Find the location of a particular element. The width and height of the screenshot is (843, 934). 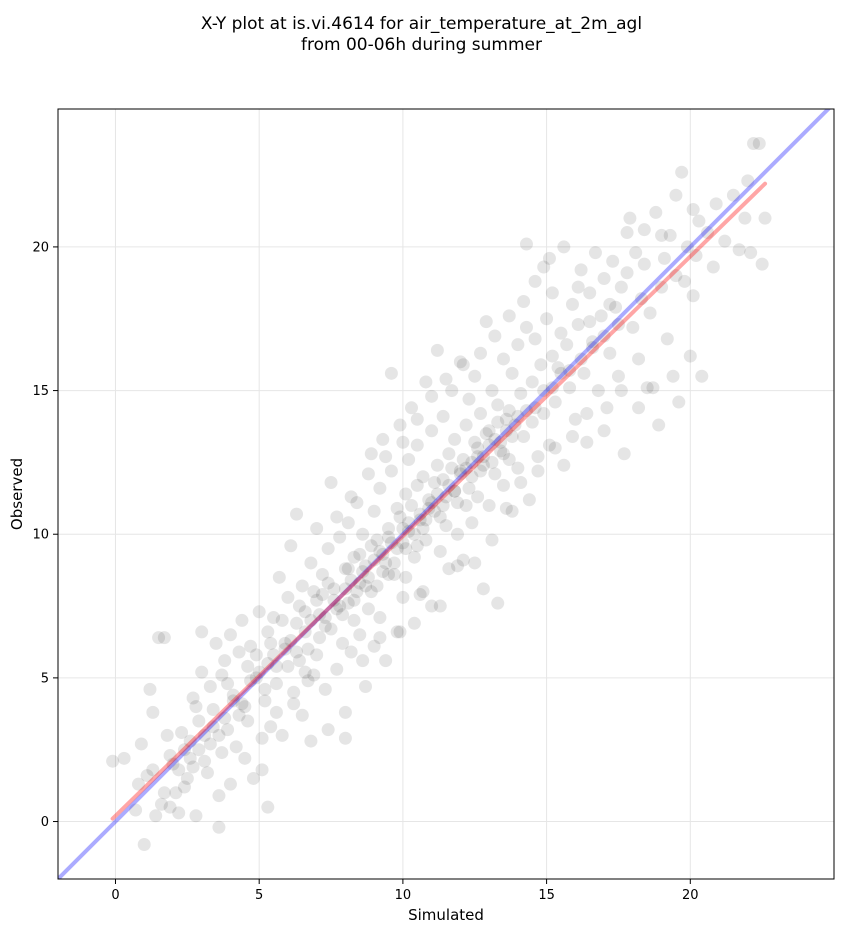

y-axis-label: Observed is located at coordinates (17, 494).